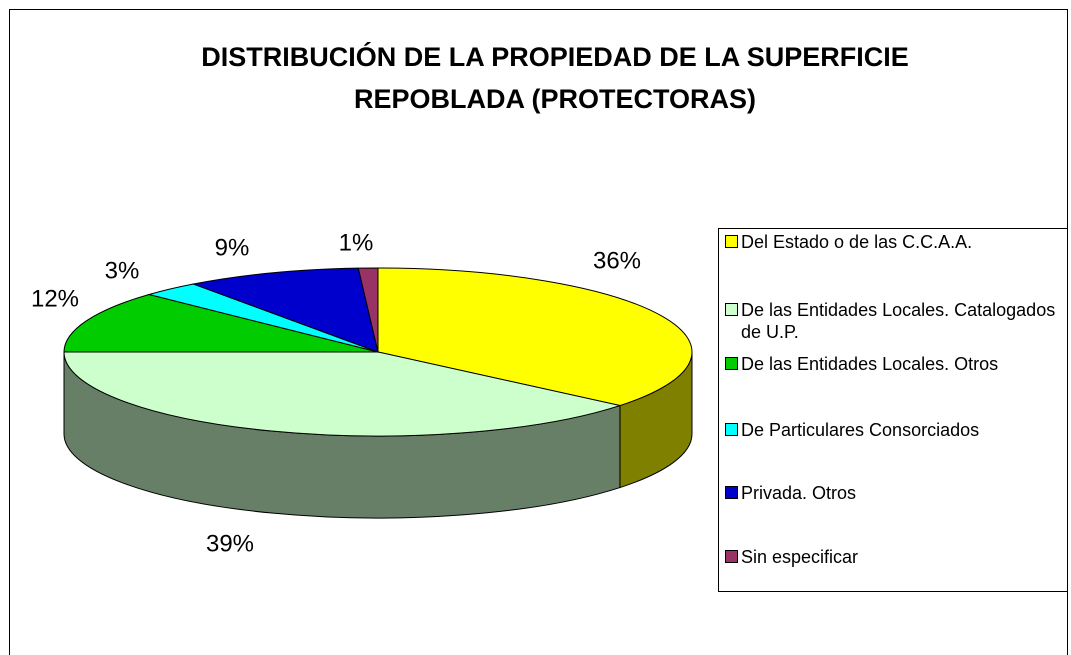 The width and height of the screenshot is (1071, 655). What do you see at coordinates (230, 543) in the screenshot?
I see `data-label: 39%` at bounding box center [230, 543].